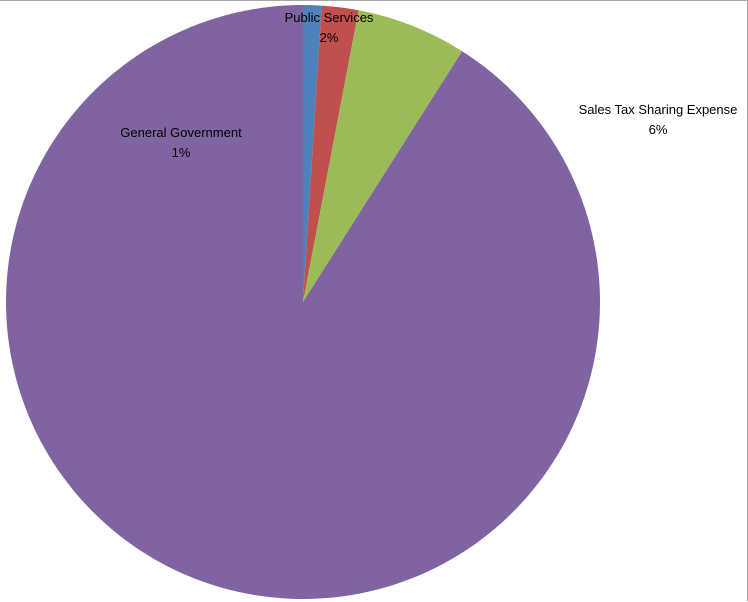  I want to click on data-label-percent: 6%, so click(658, 129).